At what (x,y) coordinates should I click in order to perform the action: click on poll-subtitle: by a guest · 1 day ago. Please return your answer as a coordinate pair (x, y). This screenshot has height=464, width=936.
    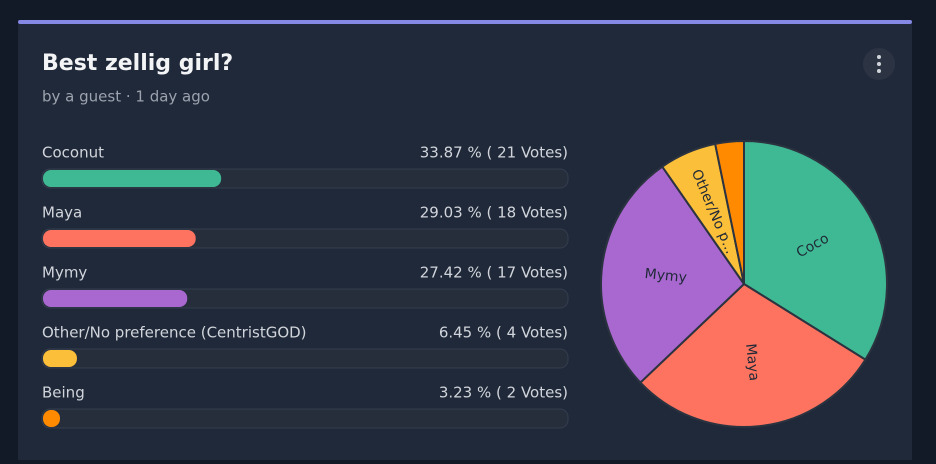
    Looking at the image, I should click on (126, 97).